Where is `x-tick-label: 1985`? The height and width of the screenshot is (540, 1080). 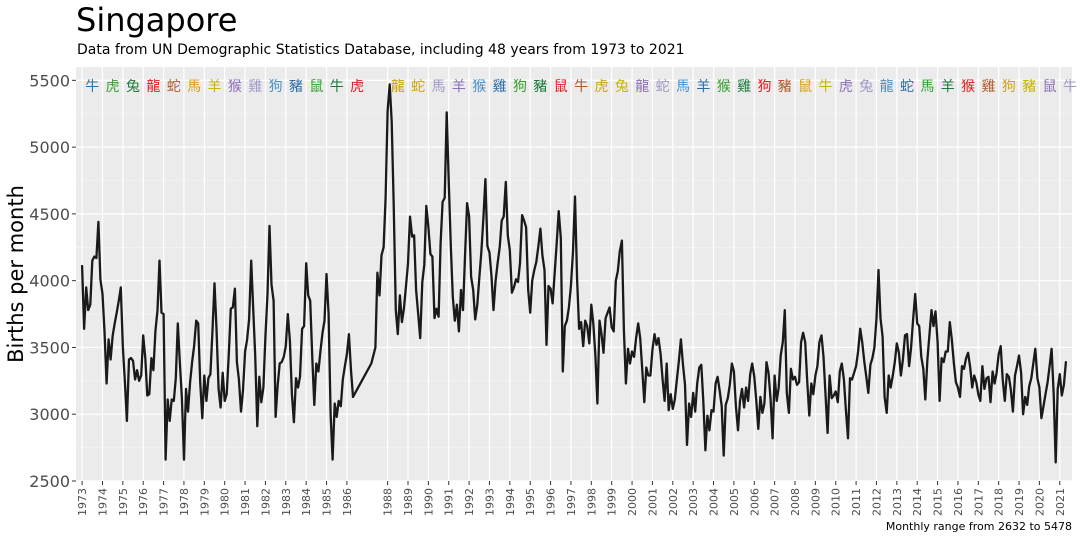
x-tick-label: 1985 is located at coordinates (327, 502).